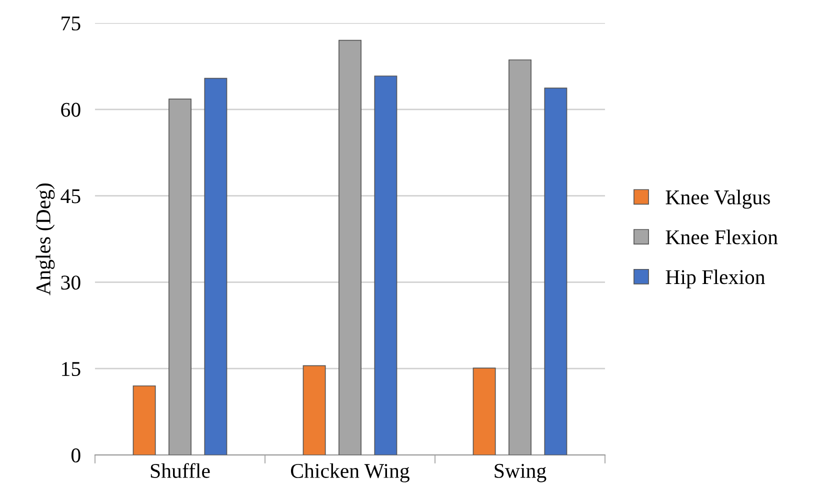 The height and width of the screenshot is (501, 815). I want to click on y-tick-label: 0, so click(75, 455).